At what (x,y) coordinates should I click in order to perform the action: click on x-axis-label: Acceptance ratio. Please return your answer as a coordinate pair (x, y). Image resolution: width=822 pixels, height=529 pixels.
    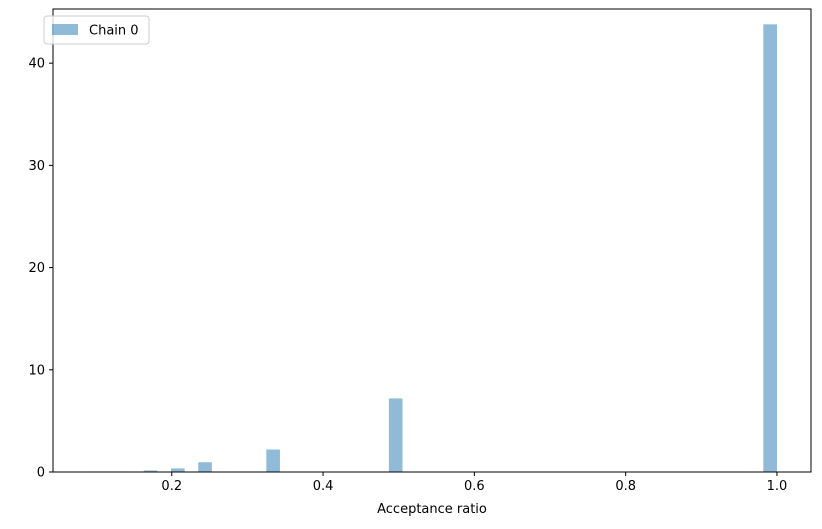
    Looking at the image, I should click on (432, 509).